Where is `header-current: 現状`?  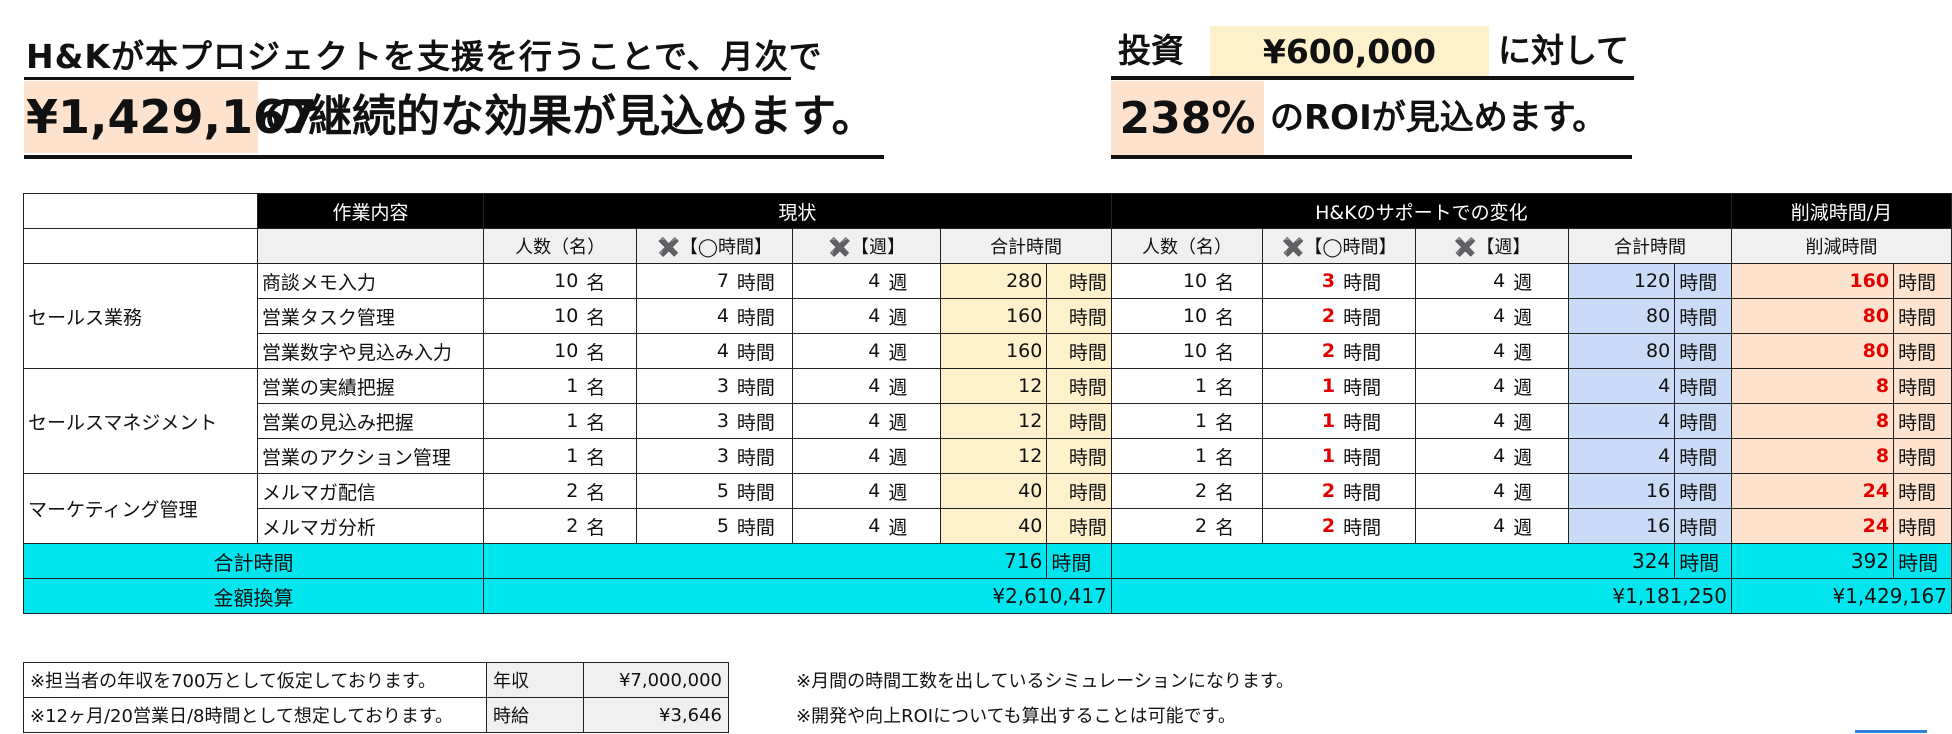
header-current: 現状 is located at coordinates (797, 211).